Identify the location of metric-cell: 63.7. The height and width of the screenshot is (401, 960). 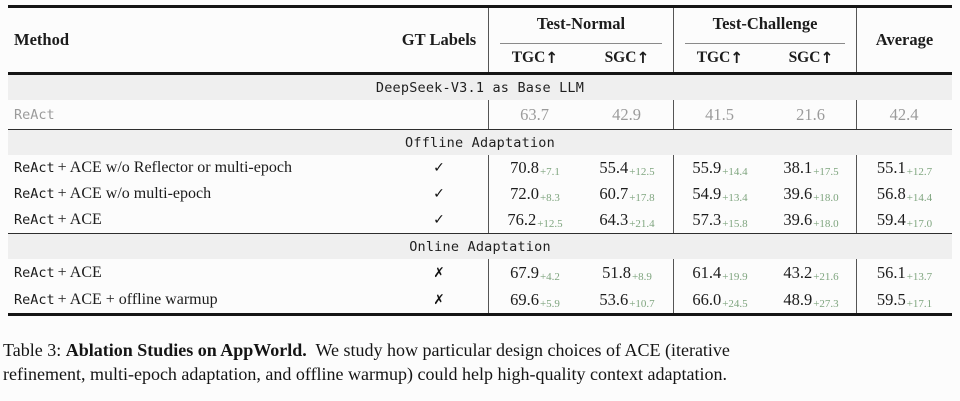
(534, 114).